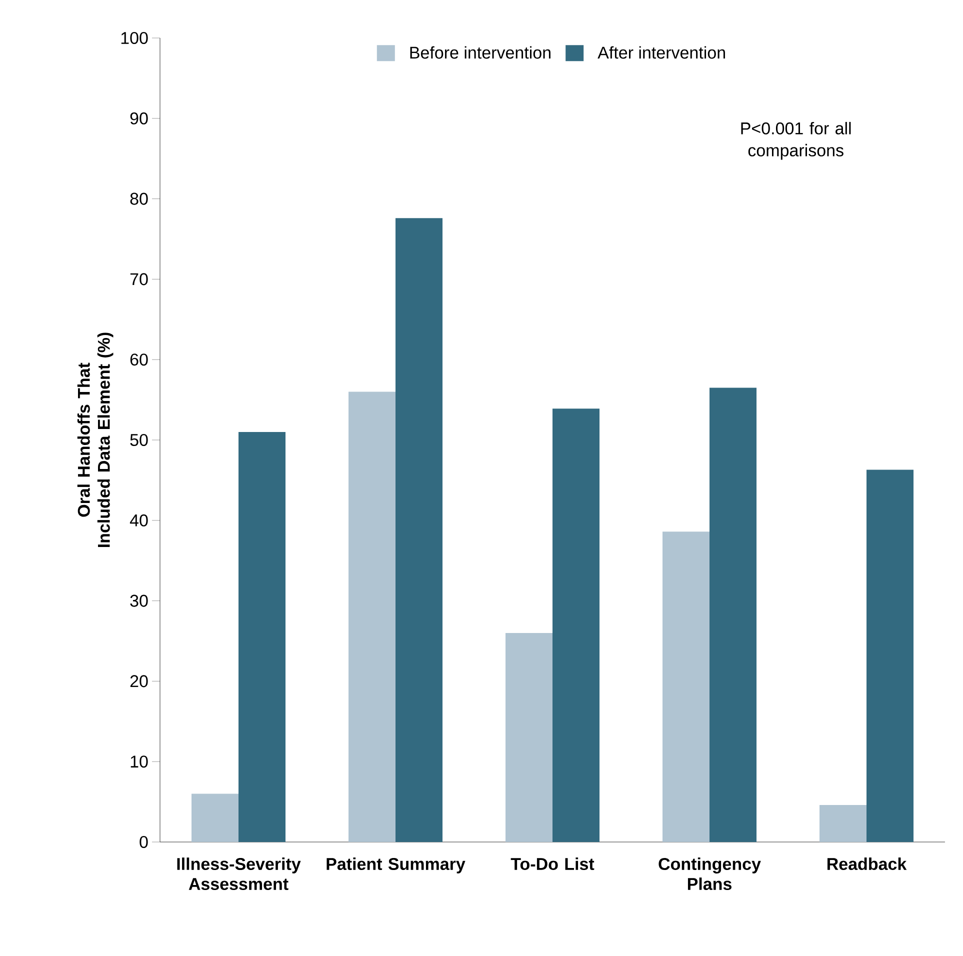 The width and height of the screenshot is (963, 956). Describe the element at coordinates (95, 440) in the screenshot. I see `y-axis-title: Oral Handoffs That Included Data Element (%)` at that location.